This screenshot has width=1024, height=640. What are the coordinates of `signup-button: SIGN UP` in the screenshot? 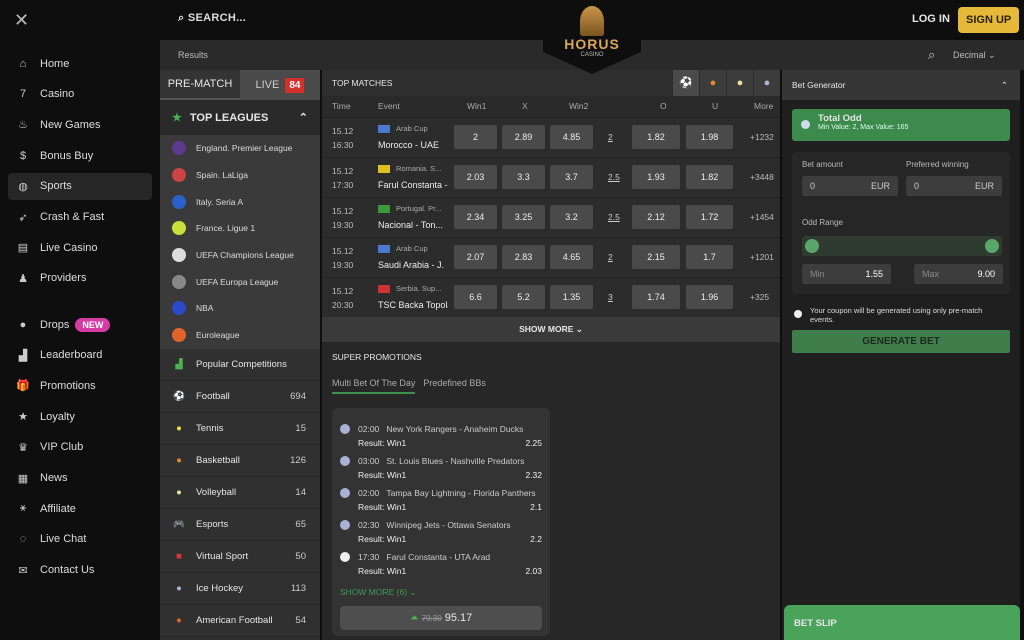 It's located at (989, 20).